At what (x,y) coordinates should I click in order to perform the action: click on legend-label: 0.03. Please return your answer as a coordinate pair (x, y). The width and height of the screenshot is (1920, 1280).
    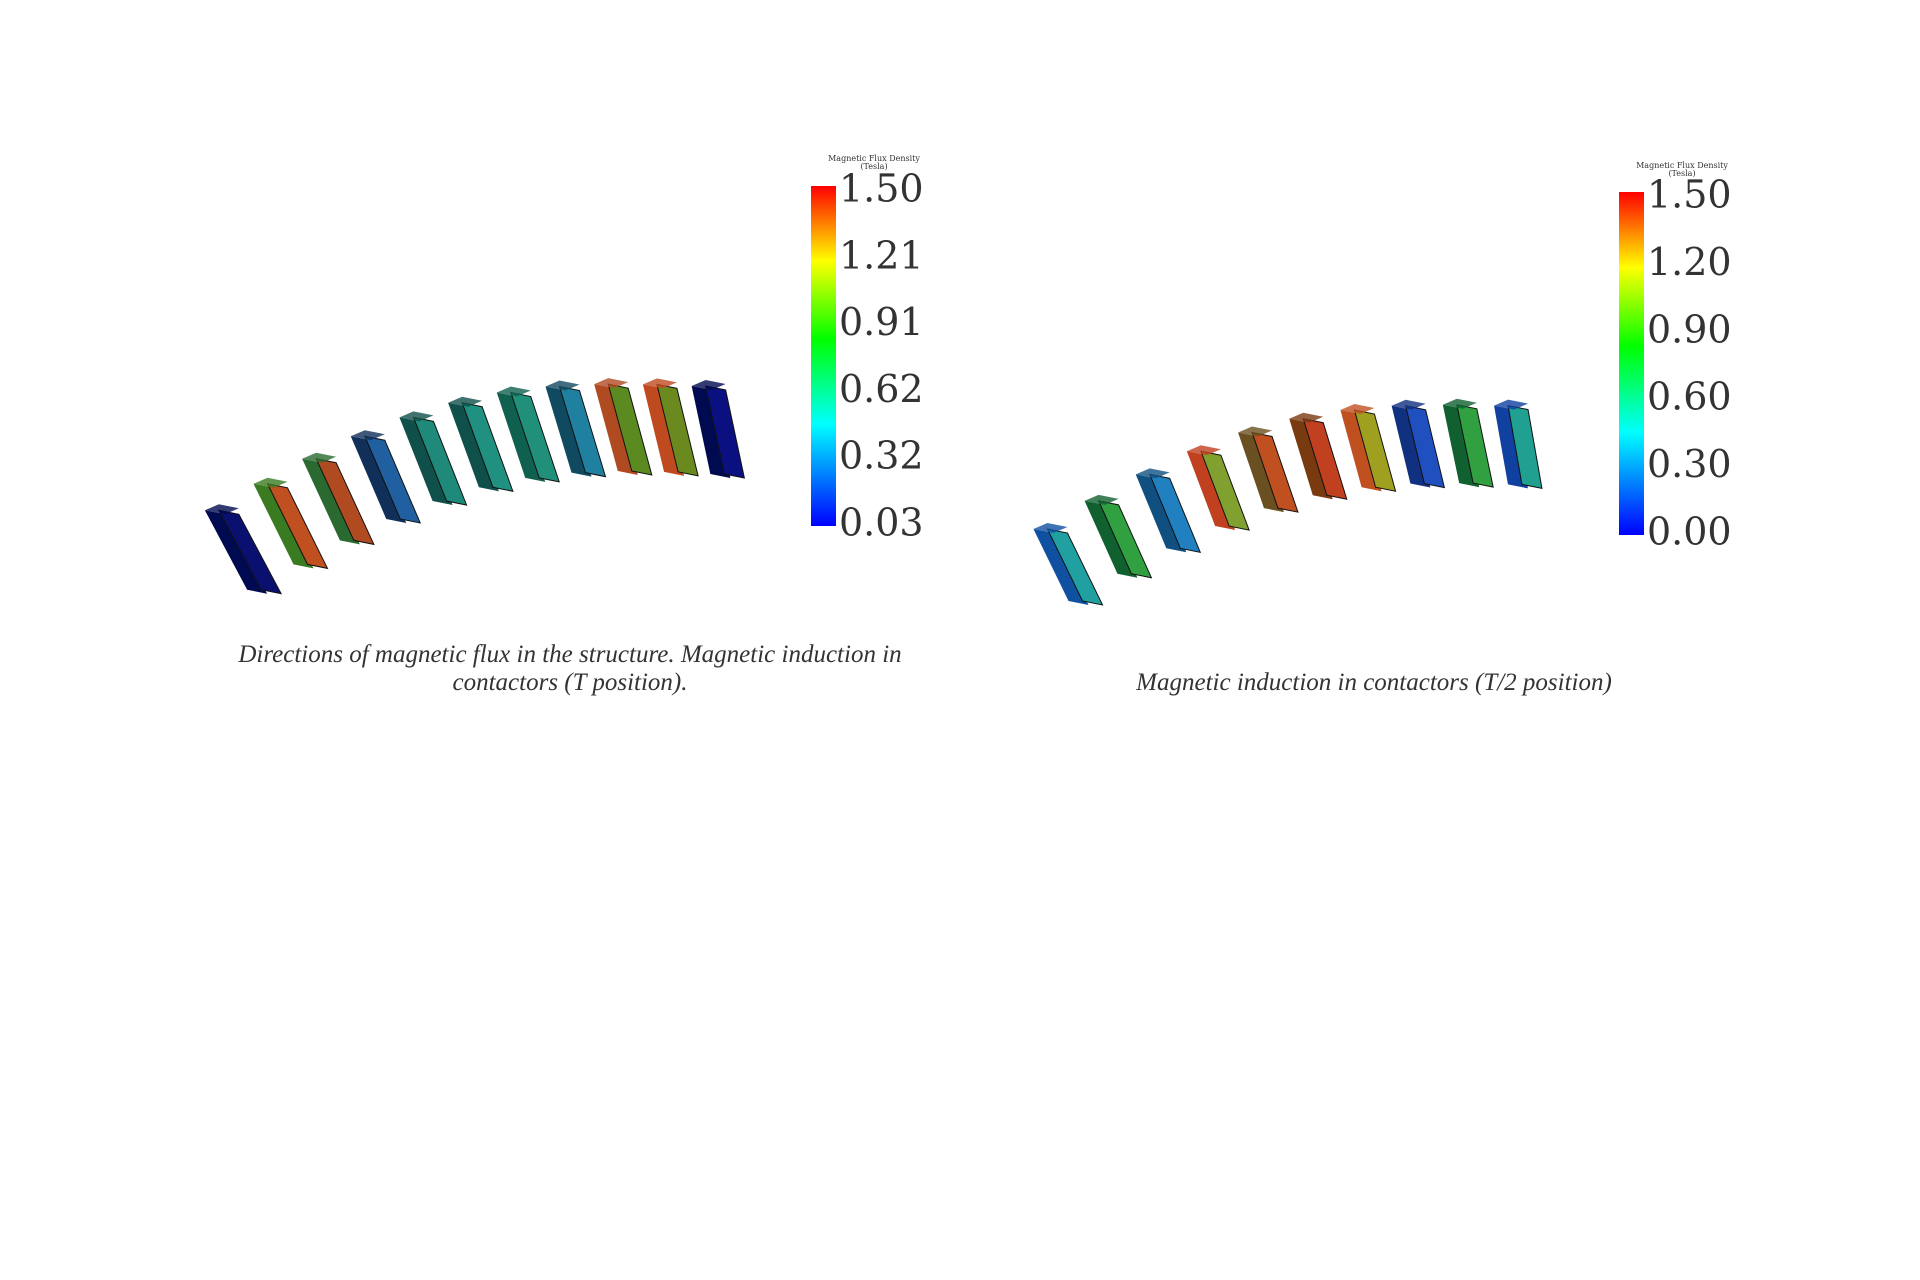
    Looking at the image, I should click on (881, 523).